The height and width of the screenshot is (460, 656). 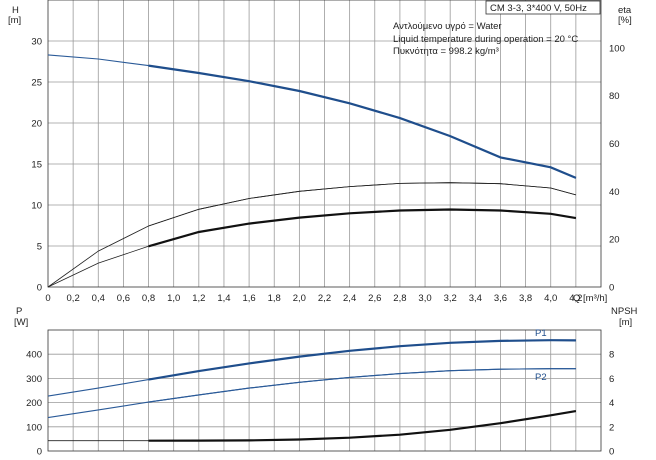 What do you see at coordinates (611, 379) in the screenshot?
I see `bottom-right-tick-label: 6` at bounding box center [611, 379].